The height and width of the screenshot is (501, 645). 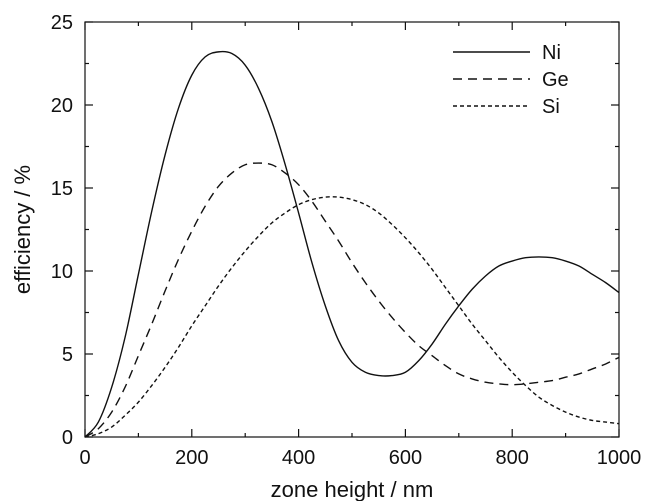 I want to click on legend-label-si: Si, so click(x=551, y=107).